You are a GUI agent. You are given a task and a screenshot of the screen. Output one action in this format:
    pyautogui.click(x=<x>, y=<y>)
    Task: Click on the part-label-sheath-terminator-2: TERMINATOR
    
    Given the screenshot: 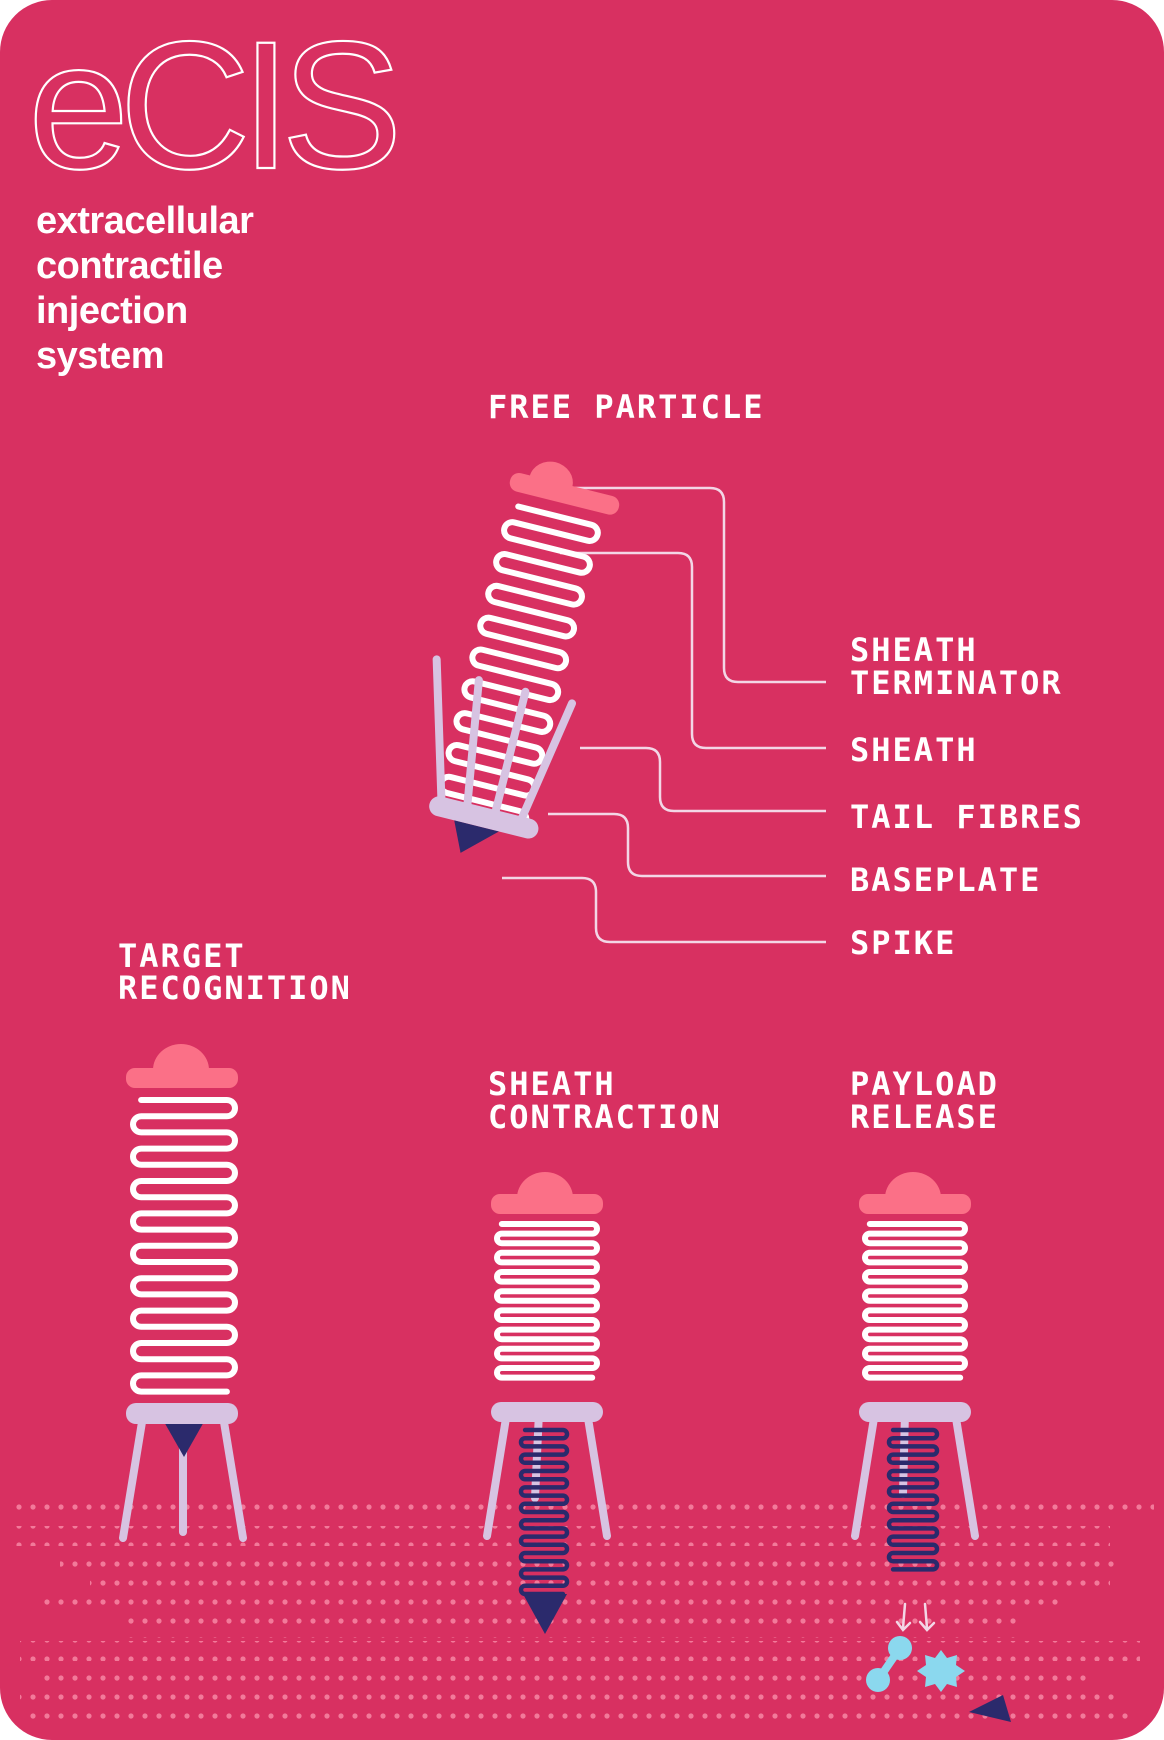 What is the action you would take?
    pyautogui.click(x=956, y=683)
    